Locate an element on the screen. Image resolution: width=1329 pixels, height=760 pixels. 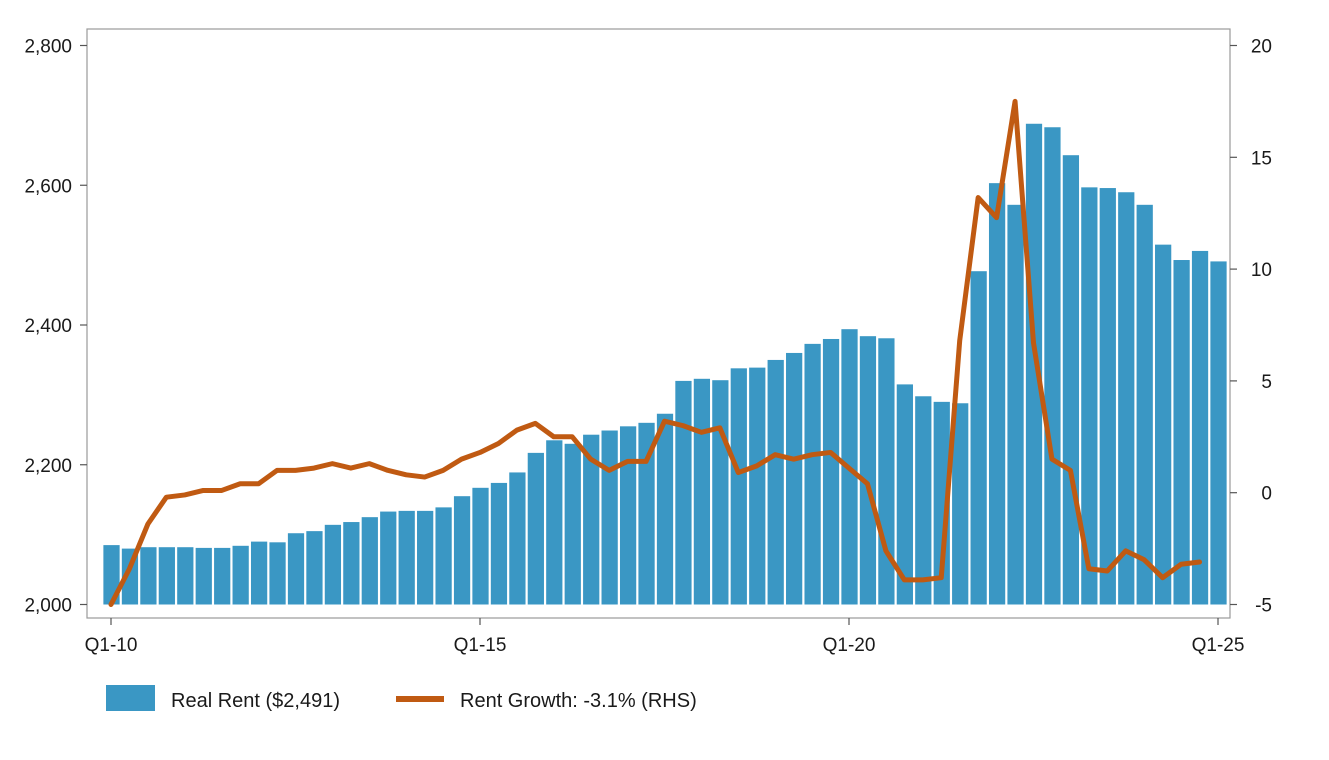
legend-label-rent-growth: Rent Growth: -3.1% (RHS) is located at coordinates (578, 701).